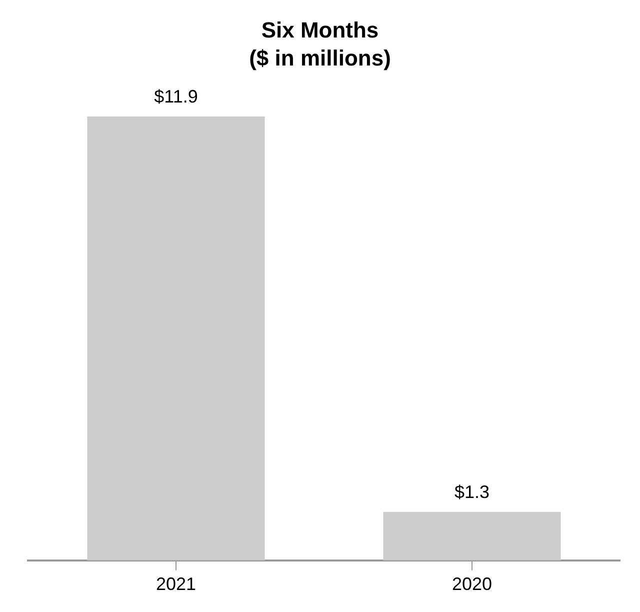 The height and width of the screenshot is (612, 640). What do you see at coordinates (320, 29) in the screenshot?
I see `chart-title: Six Months` at bounding box center [320, 29].